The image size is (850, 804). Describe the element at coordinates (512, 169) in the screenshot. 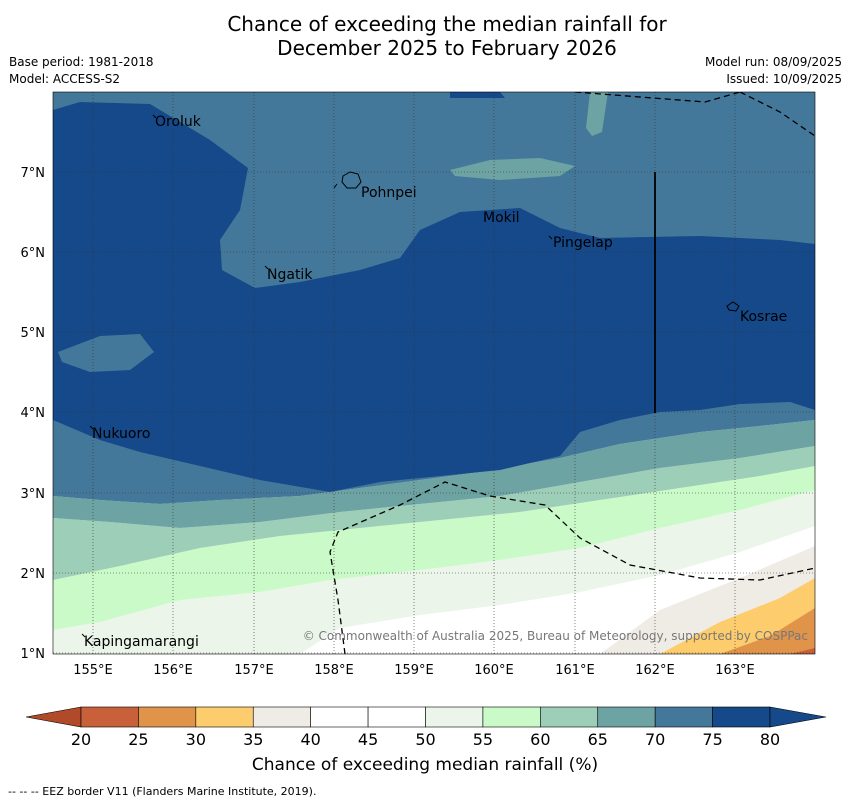

I see `band-70-patch` at that location.